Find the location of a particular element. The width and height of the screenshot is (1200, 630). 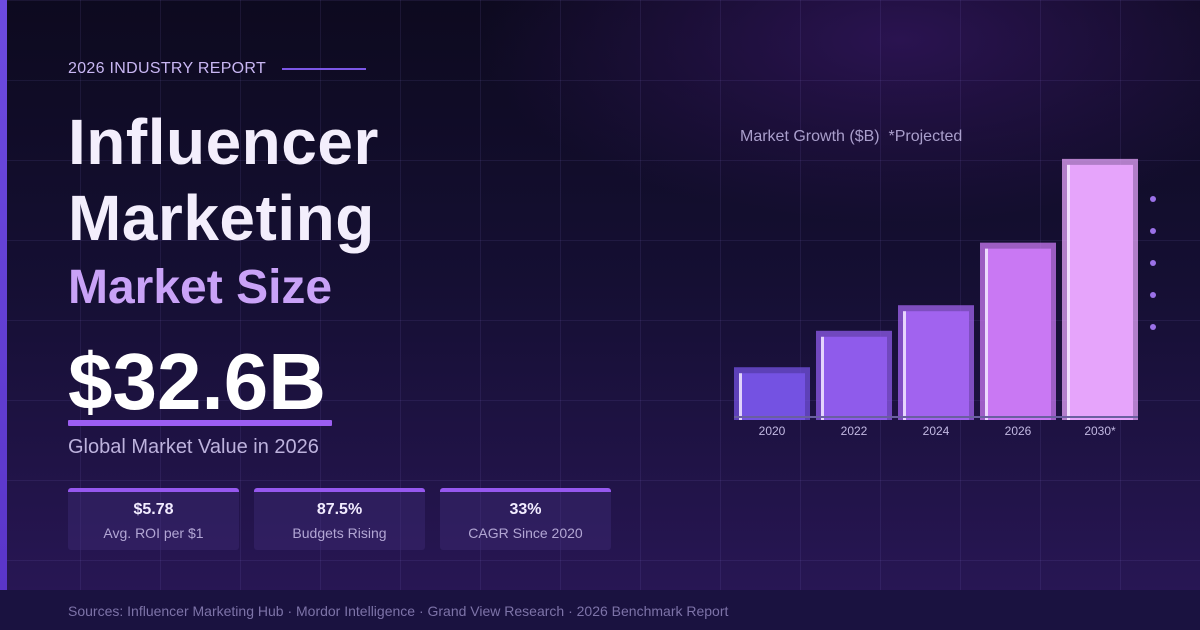

headline-line-1: Influencer is located at coordinates (223, 142).